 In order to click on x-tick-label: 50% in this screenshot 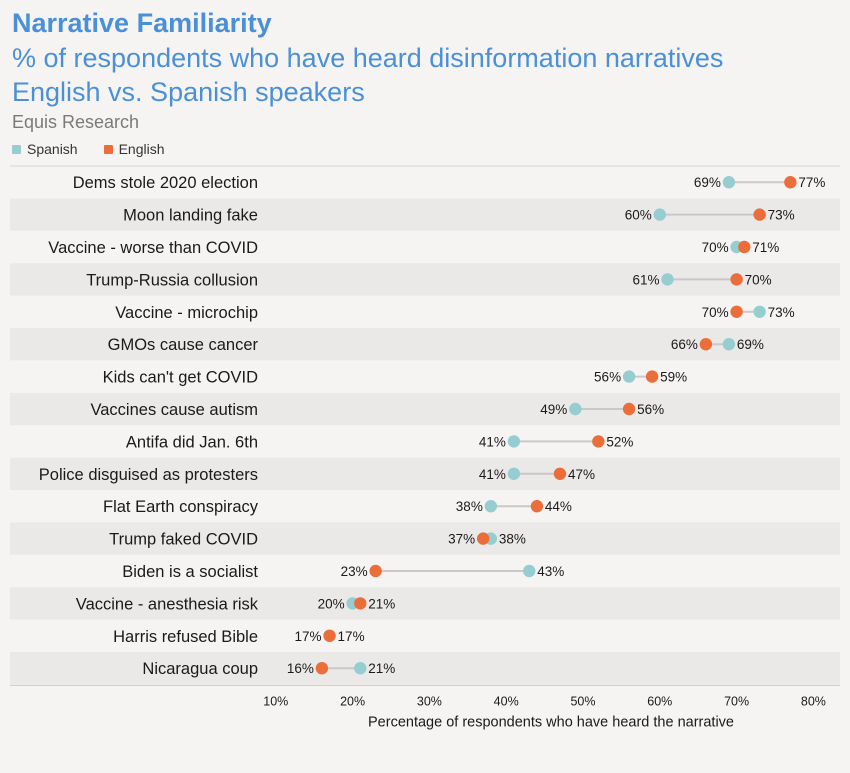, I will do `click(582, 701)`.